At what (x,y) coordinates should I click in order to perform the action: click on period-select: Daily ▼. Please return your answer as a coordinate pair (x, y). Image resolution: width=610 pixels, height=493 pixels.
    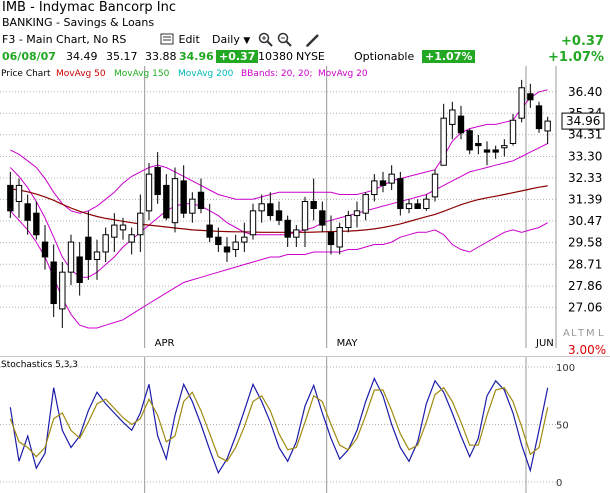
    Looking at the image, I should click on (231, 39).